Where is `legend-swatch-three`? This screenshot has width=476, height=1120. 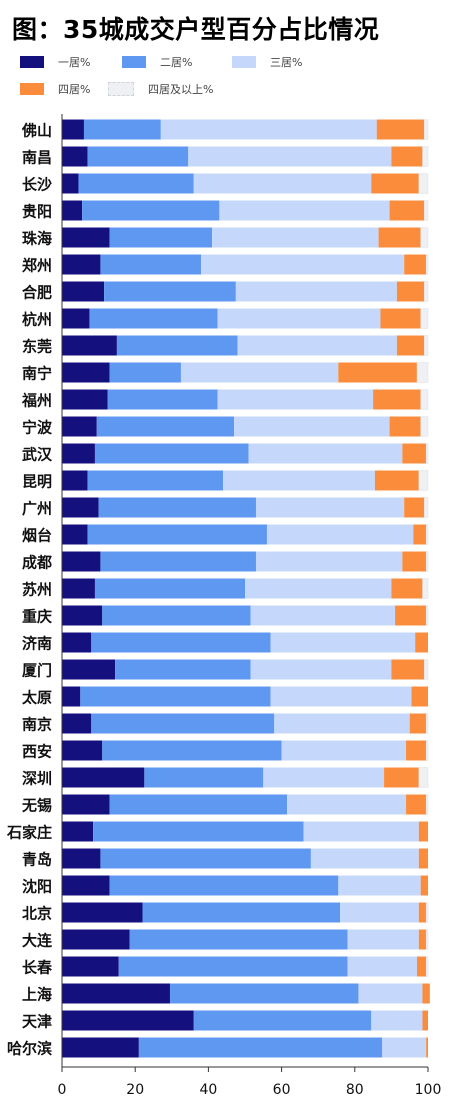
legend-swatch-three is located at coordinates (244, 62).